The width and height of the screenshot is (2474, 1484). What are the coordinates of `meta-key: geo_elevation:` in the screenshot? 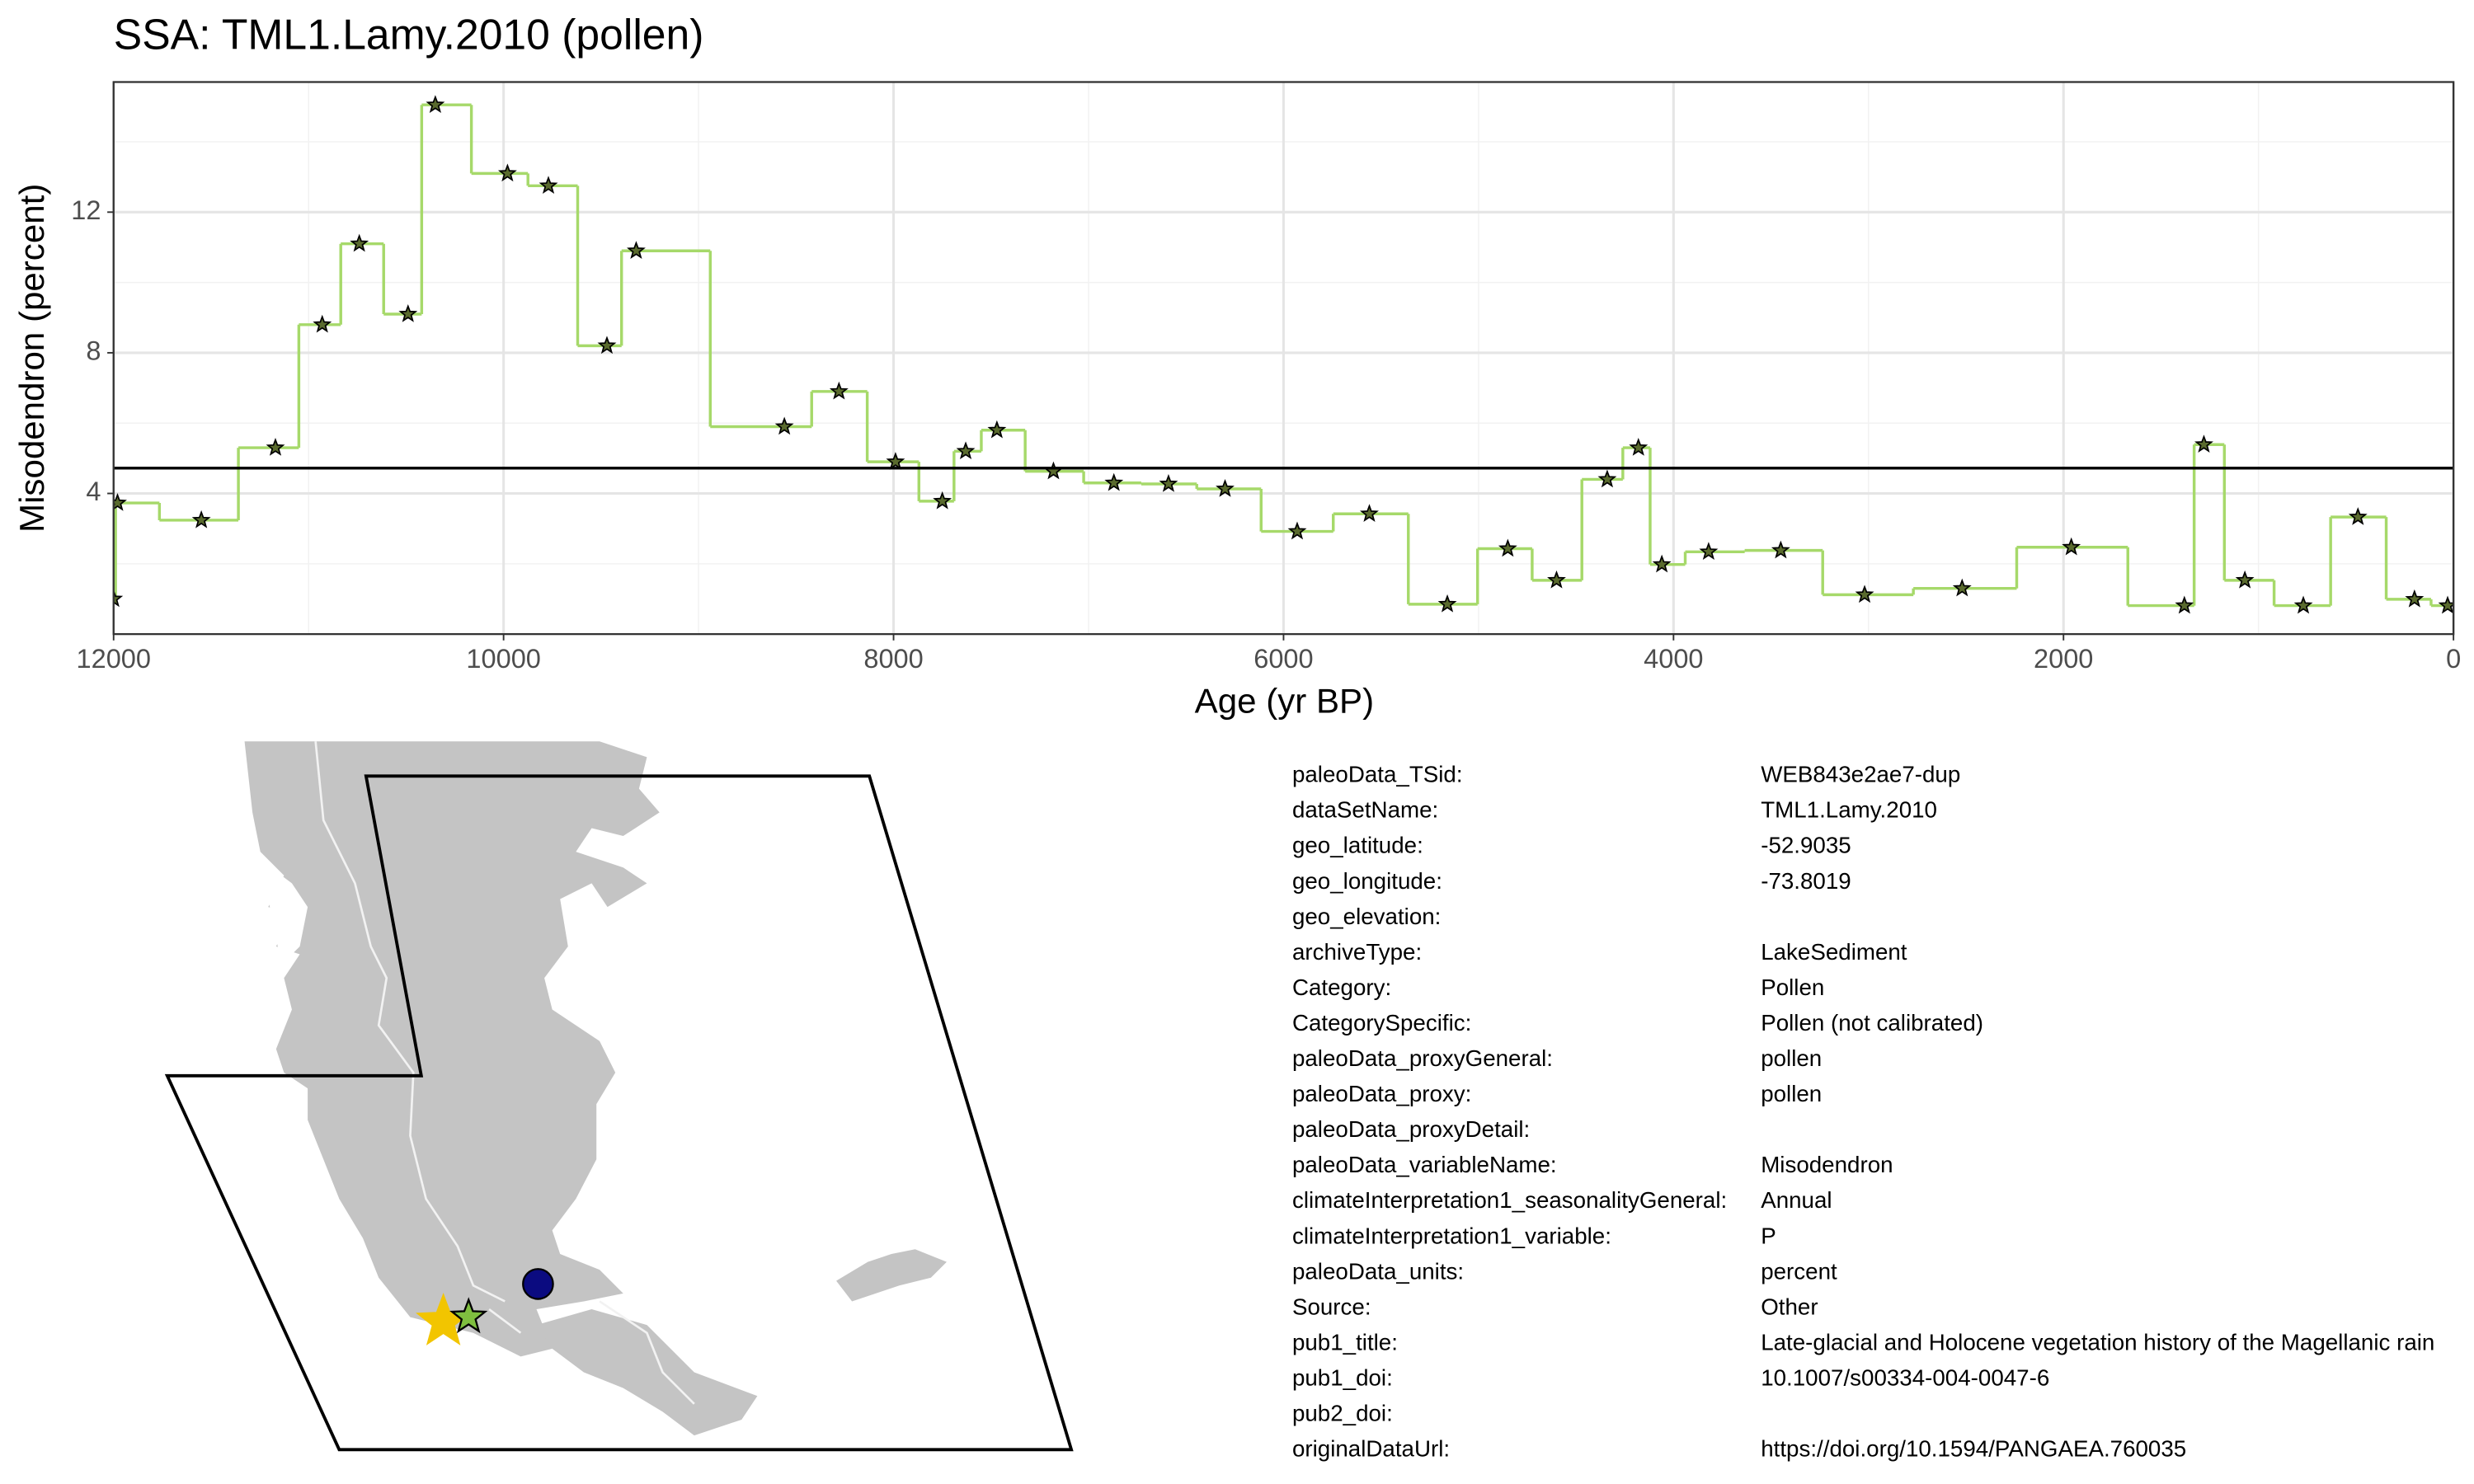 It's located at (1366, 916).